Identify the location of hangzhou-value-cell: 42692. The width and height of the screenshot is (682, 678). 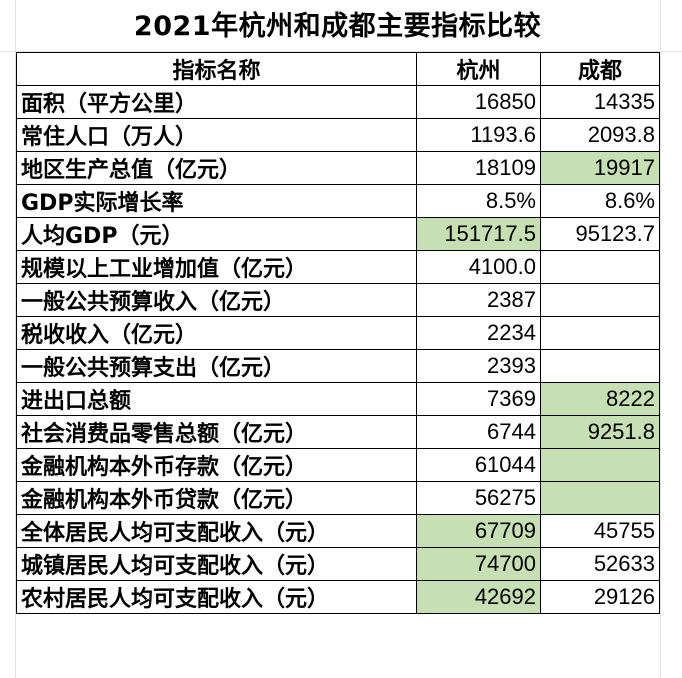
(478, 597).